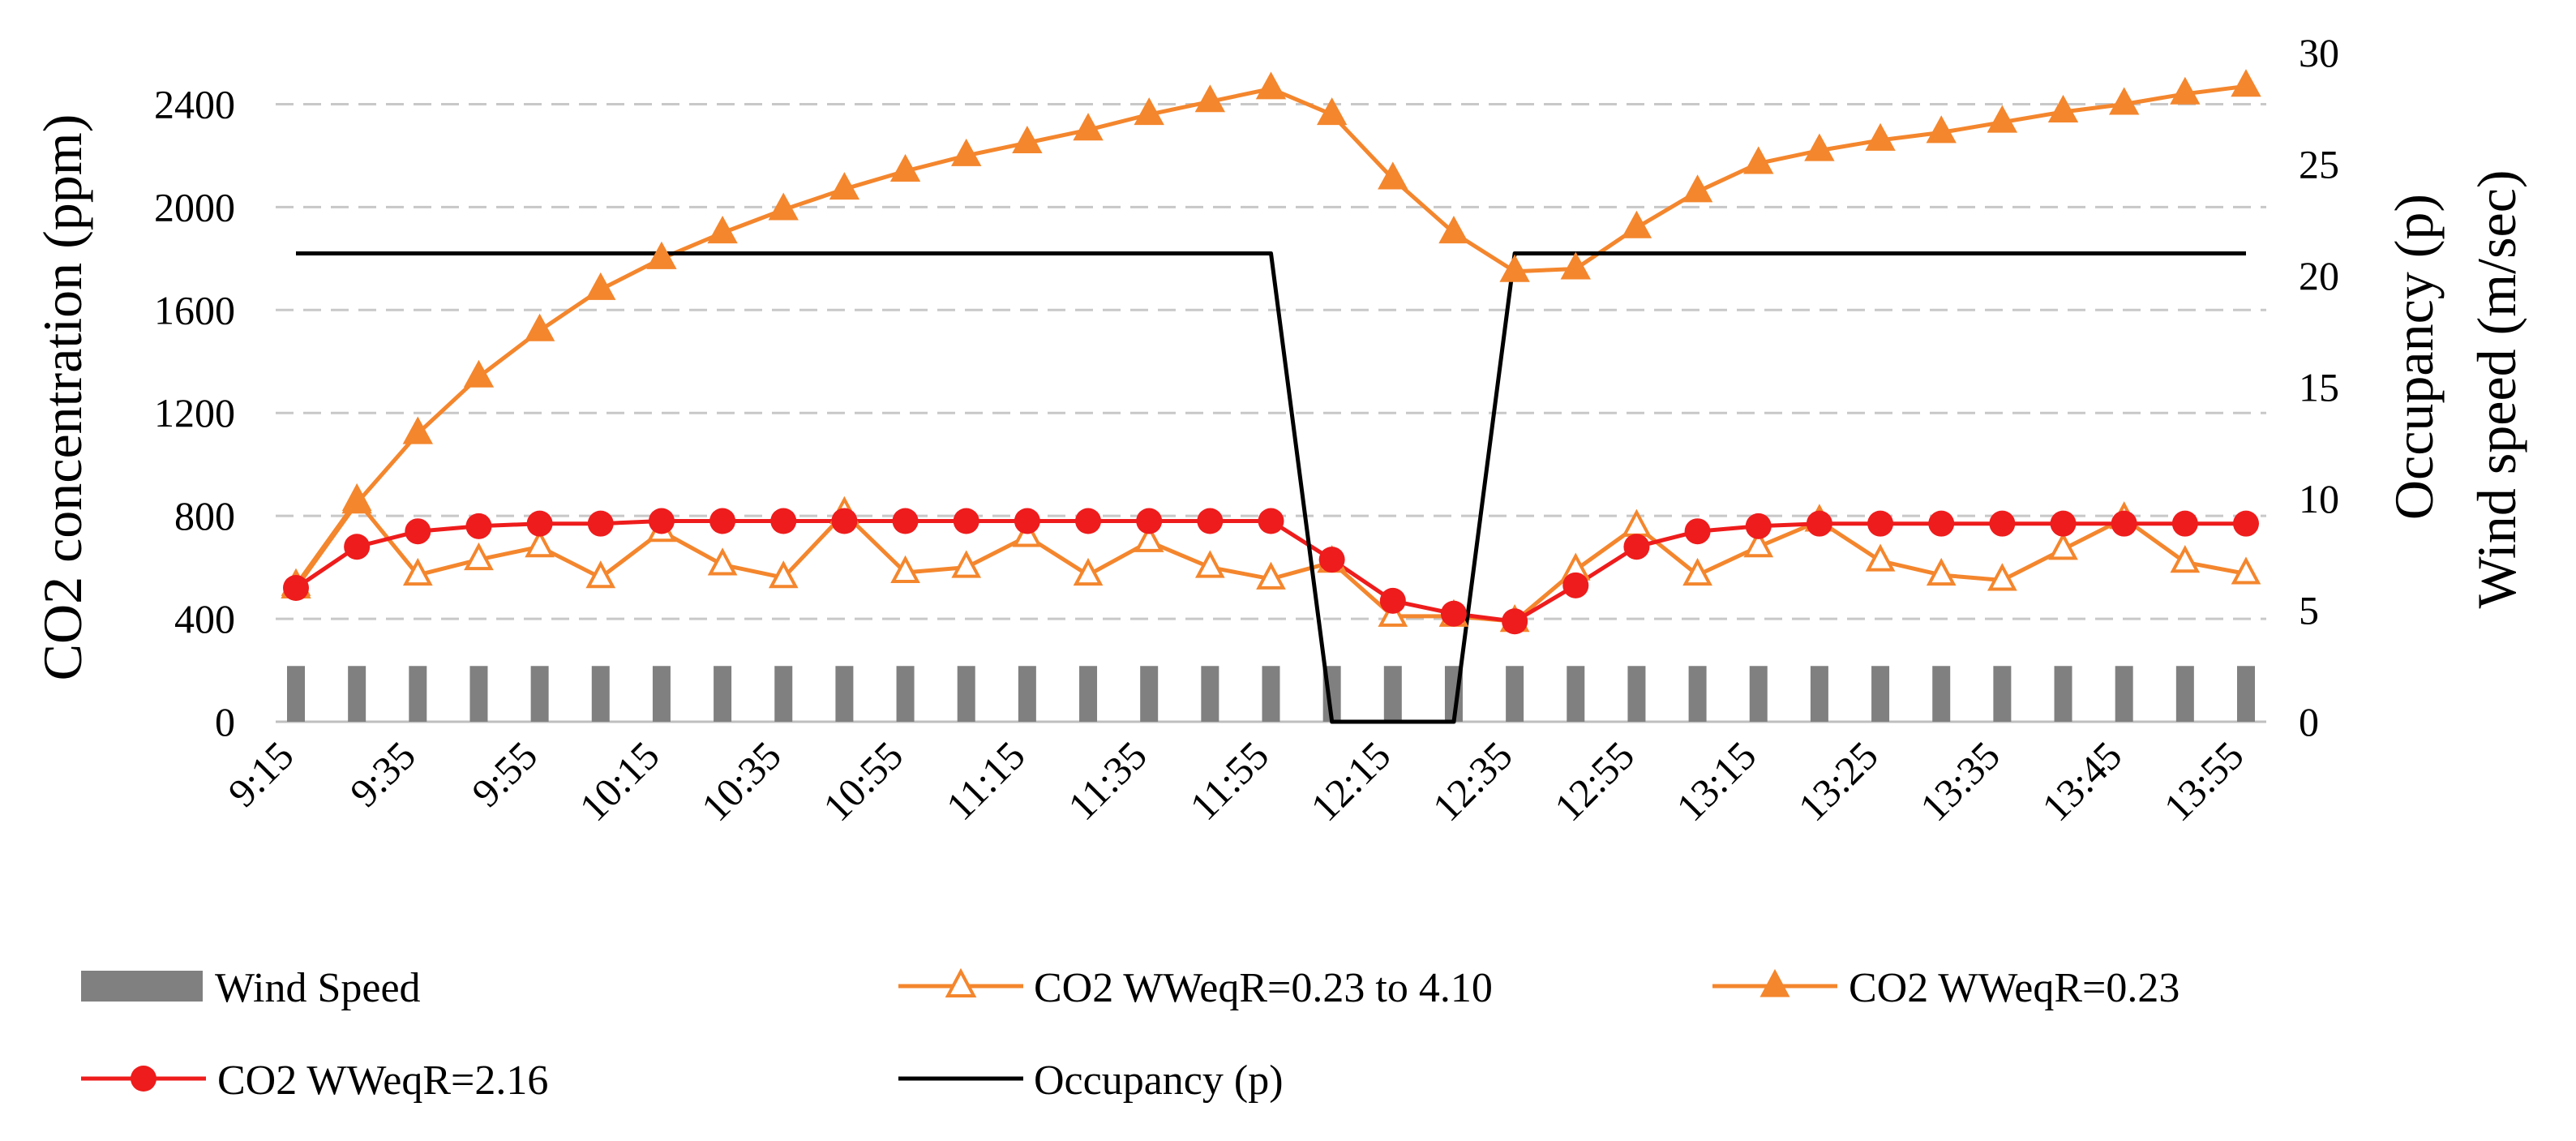  What do you see at coordinates (2319, 498) in the screenshot?
I see `right-tick-10: 10` at bounding box center [2319, 498].